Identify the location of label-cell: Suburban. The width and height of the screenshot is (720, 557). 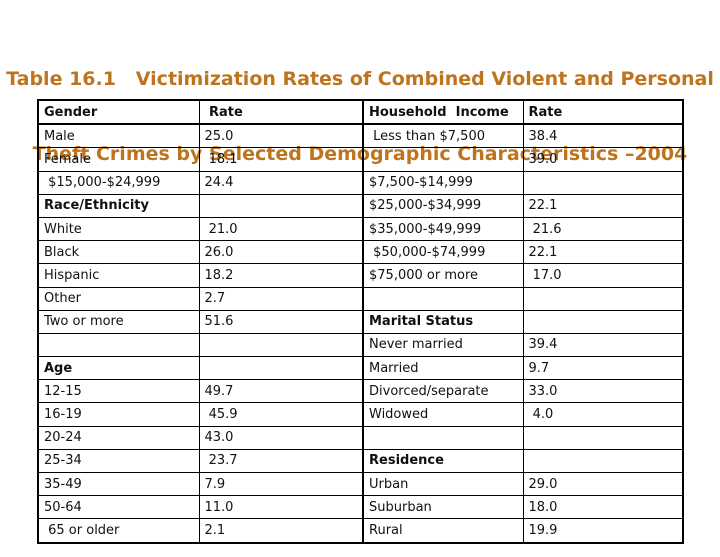
(443, 507).